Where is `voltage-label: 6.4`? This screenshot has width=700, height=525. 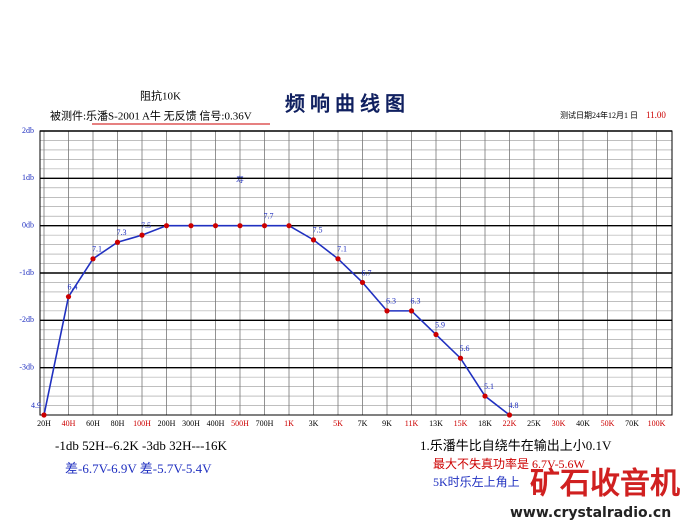 voltage-label: 6.4 is located at coordinates (73, 286).